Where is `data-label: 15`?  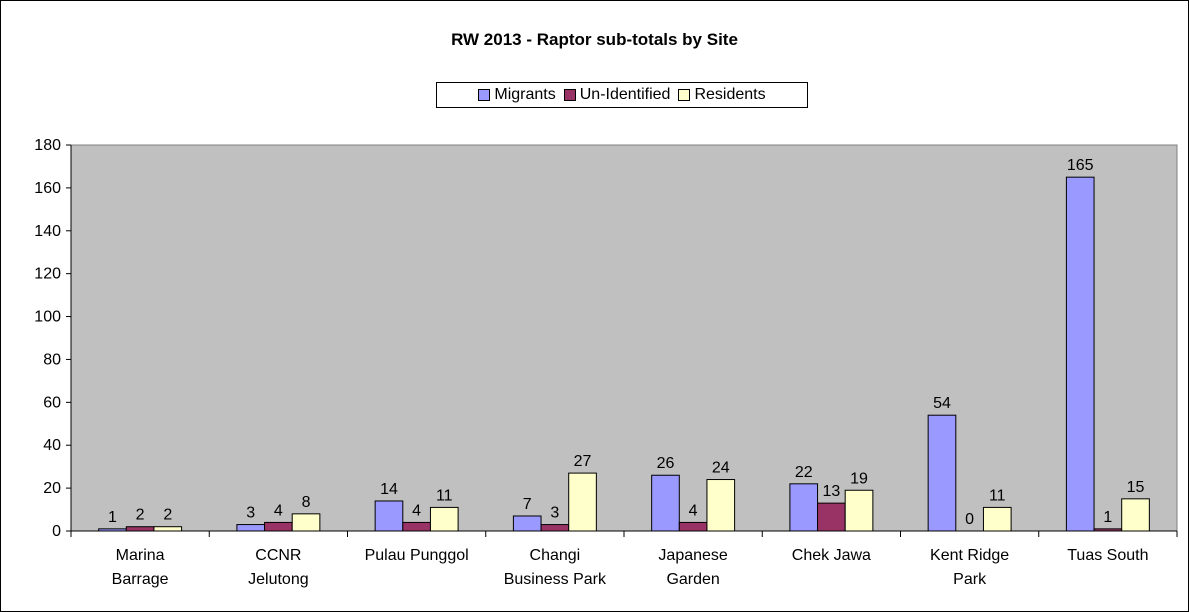 data-label: 15 is located at coordinates (1136, 487).